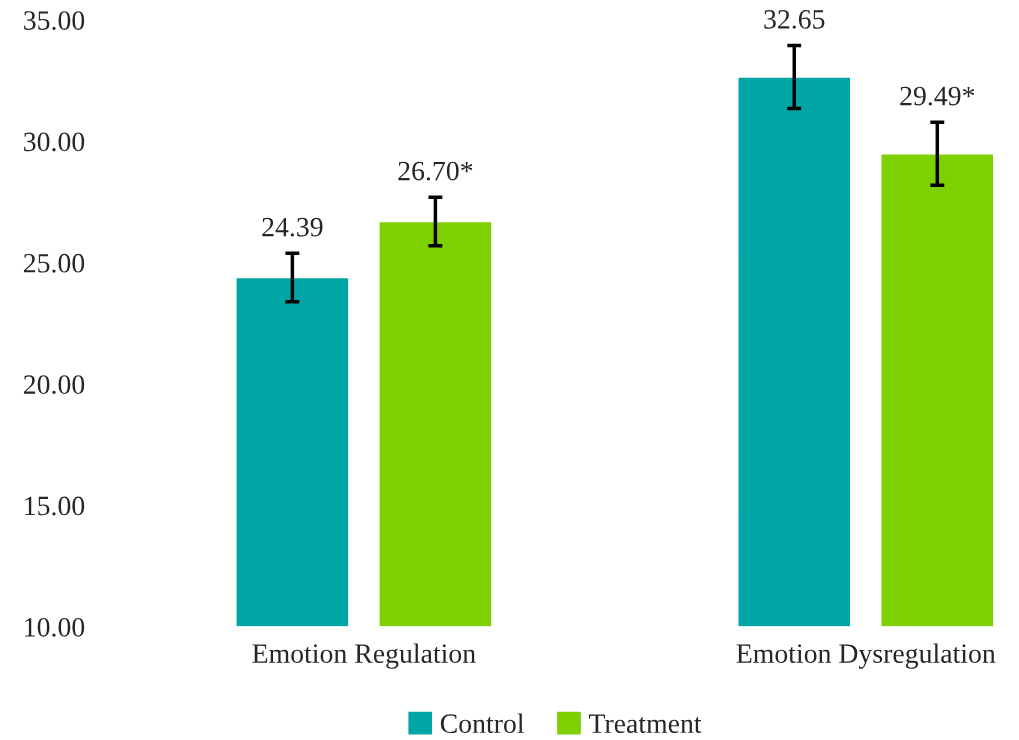  What do you see at coordinates (54, 21) in the screenshot?
I see `y-tick-label: 35.00` at bounding box center [54, 21].